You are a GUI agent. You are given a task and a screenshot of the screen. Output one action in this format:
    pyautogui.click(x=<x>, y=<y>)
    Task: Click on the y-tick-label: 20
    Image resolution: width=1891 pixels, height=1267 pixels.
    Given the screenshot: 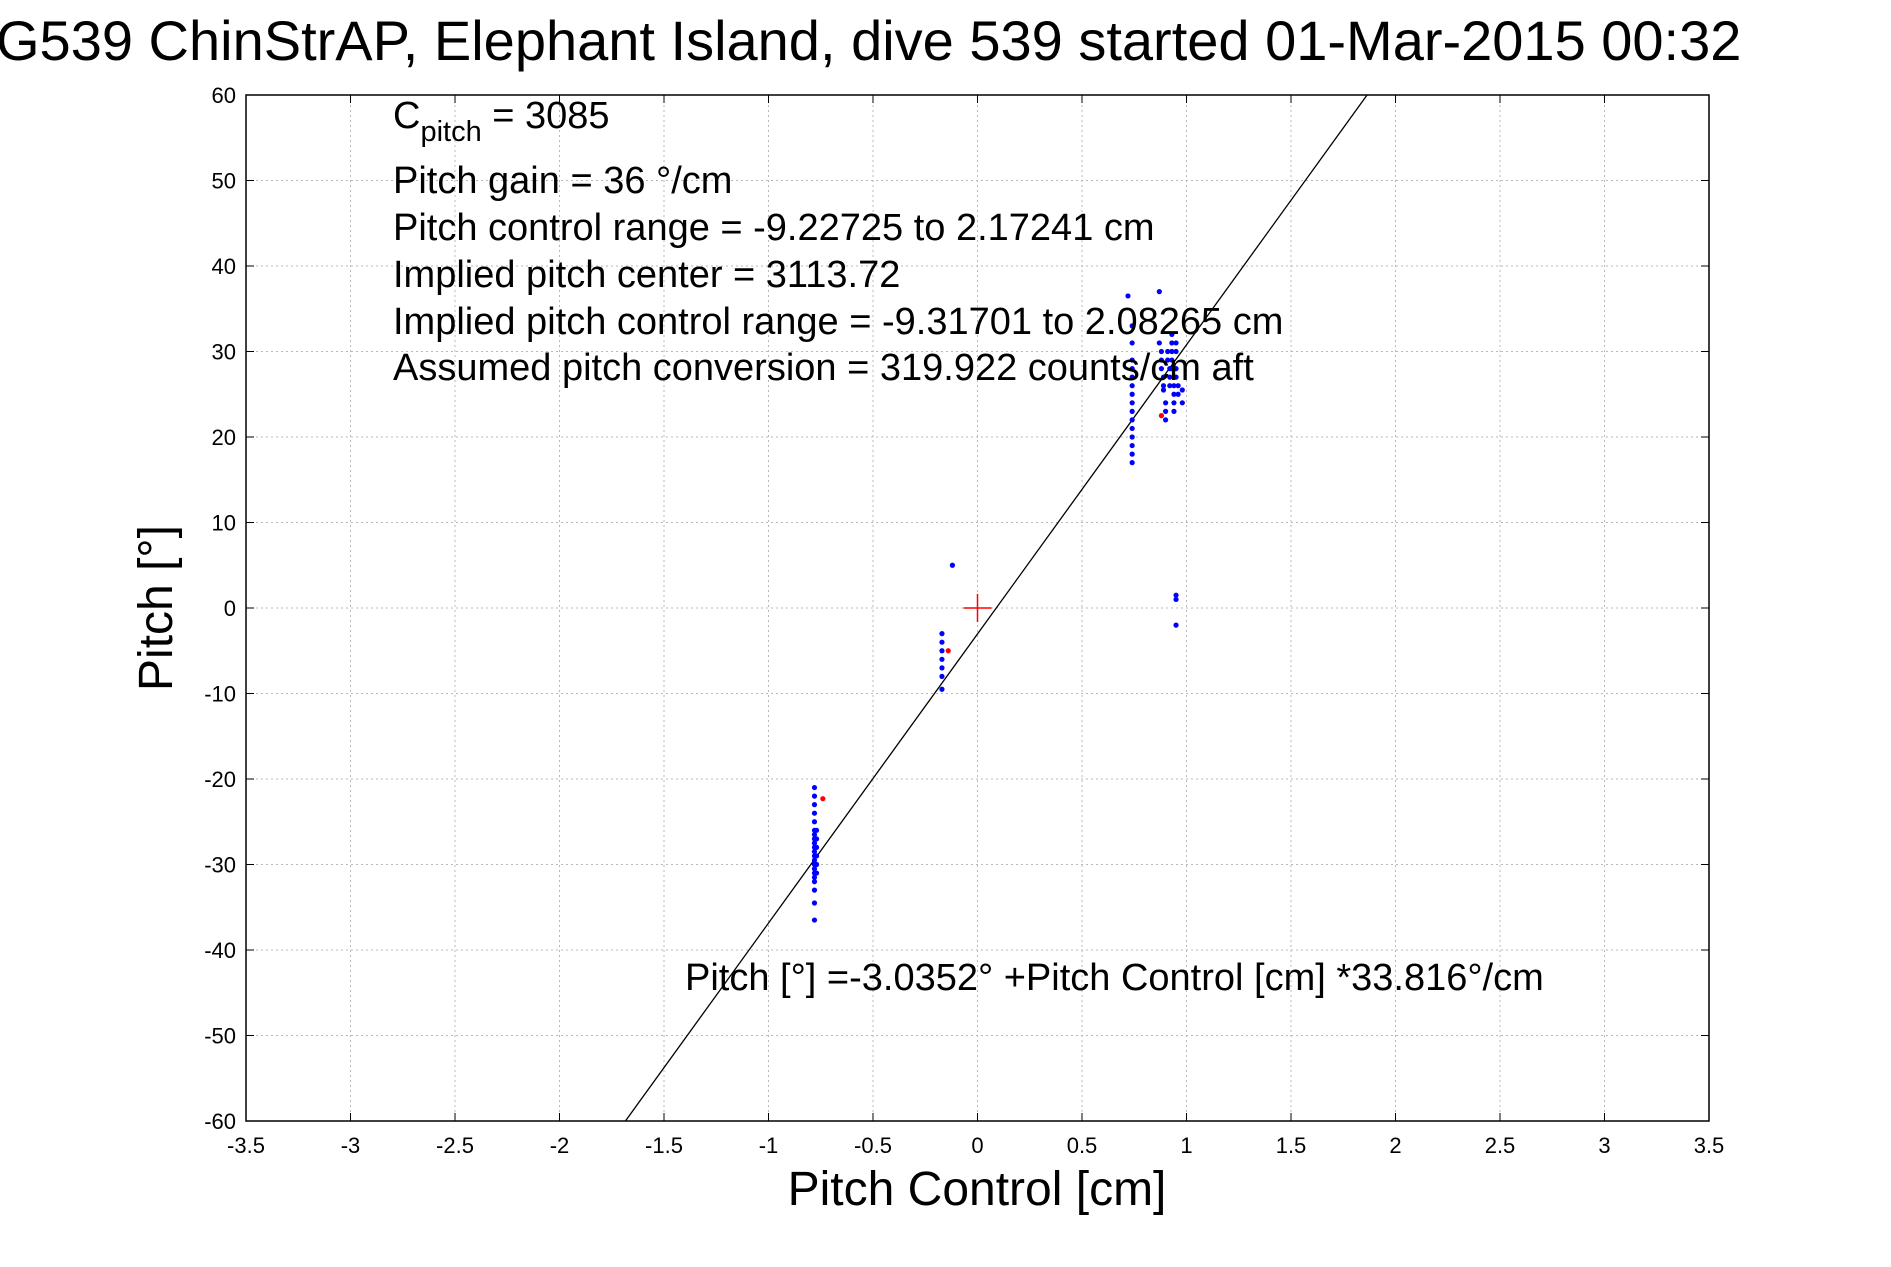 What is the action you would take?
    pyautogui.click(x=224, y=437)
    